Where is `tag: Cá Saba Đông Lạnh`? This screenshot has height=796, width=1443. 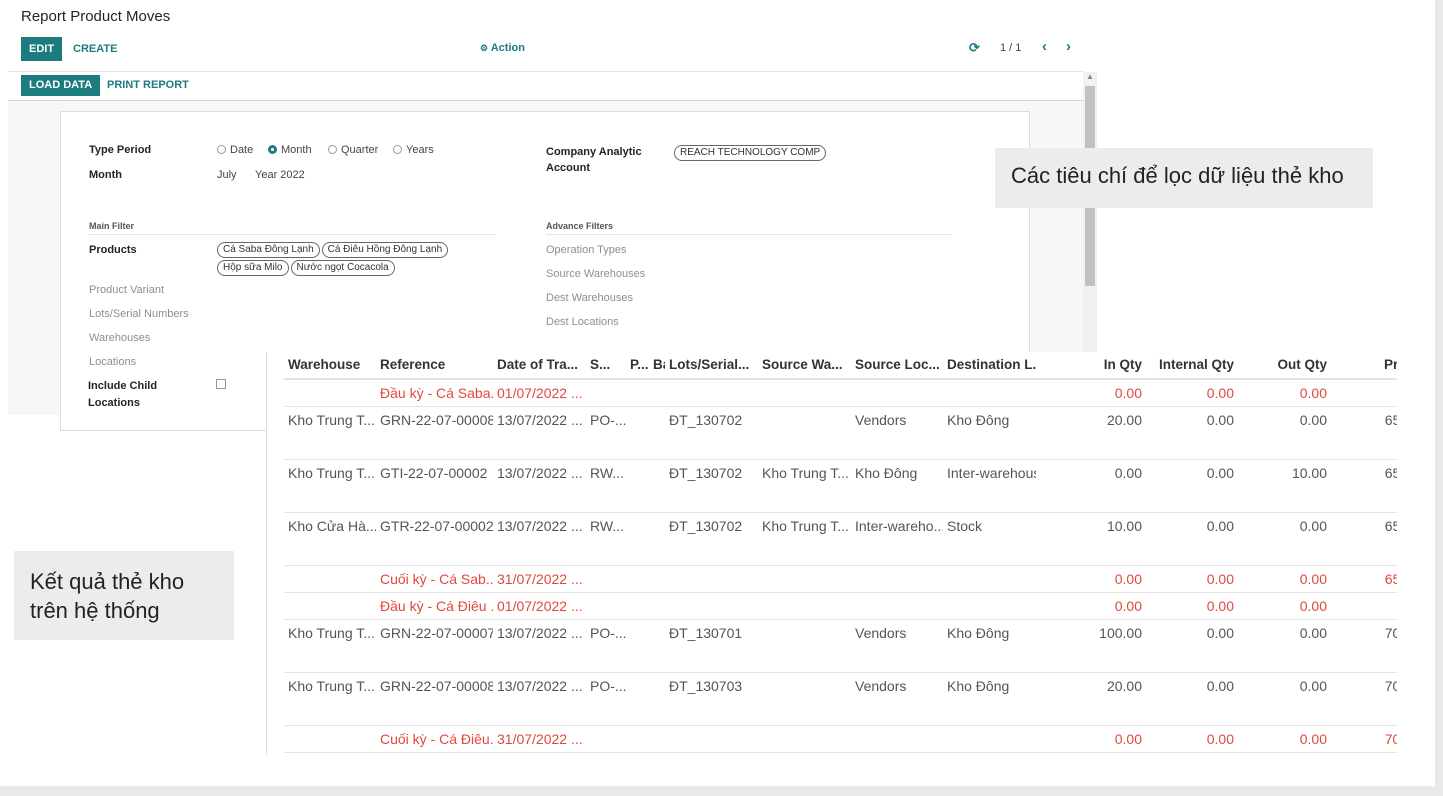 tag: Cá Saba Đông Lạnh is located at coordinates (268, 250).